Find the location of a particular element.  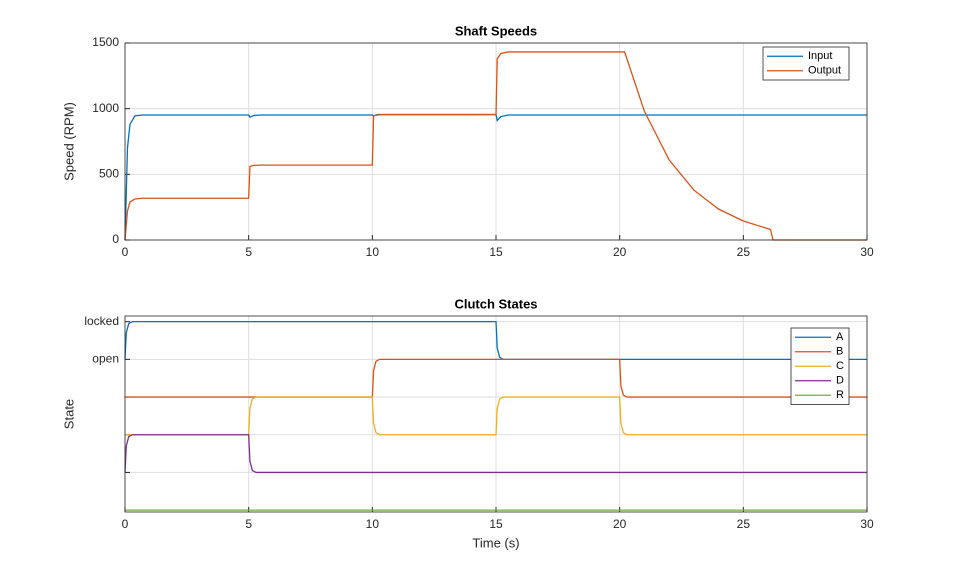

legend-label: A is located at coordinates (840, 337).